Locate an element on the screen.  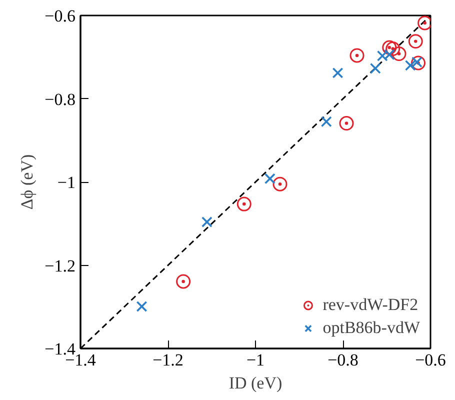
x-axis-title: ID (eV) is located at coordinates (255, 383).